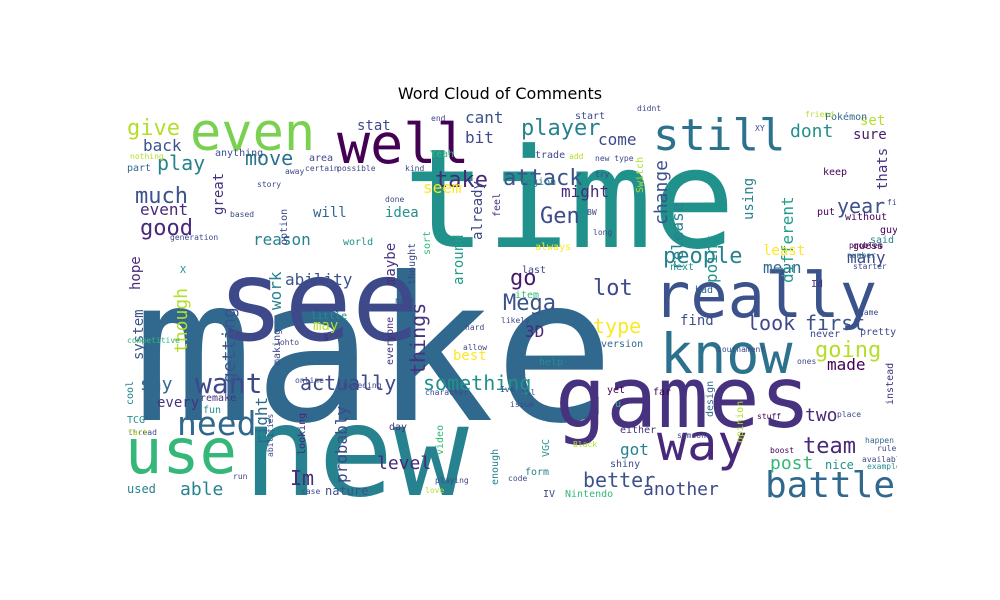  What do you see at coordinates (886, 448) in the screenshot?
I see `word-rule: rule` at bounding box center [886, 448].